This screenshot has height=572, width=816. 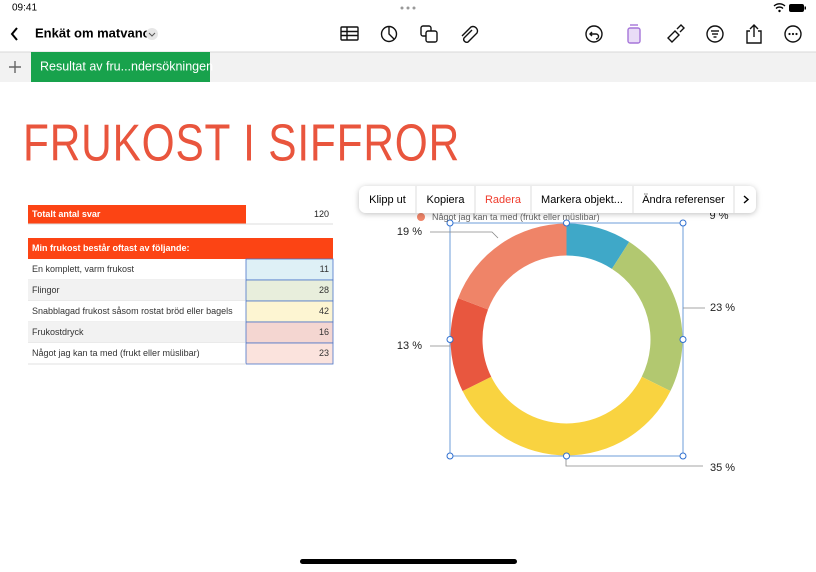 What do you see at coordinates (676, 33) in the screenshot?
I see `brush-button` at bounding box center [676, 33].